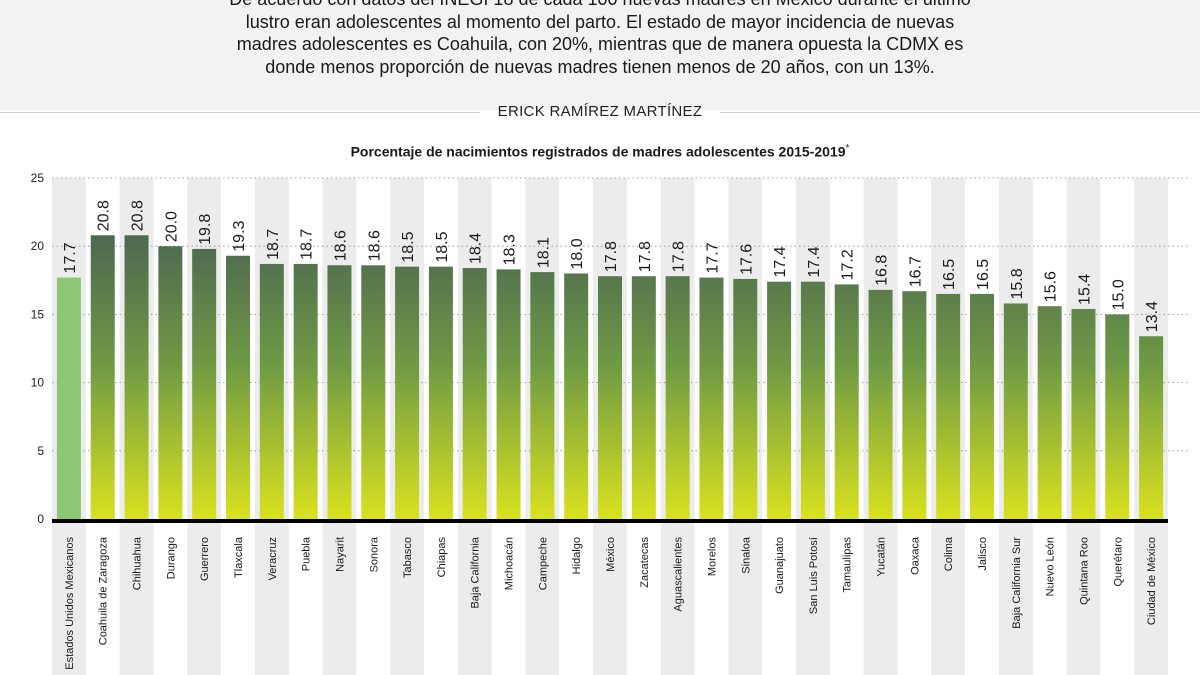  Describe the element at coordinates (847, 148) in the screenshot. I see `chart-title-footnote-mark: *` at that location.